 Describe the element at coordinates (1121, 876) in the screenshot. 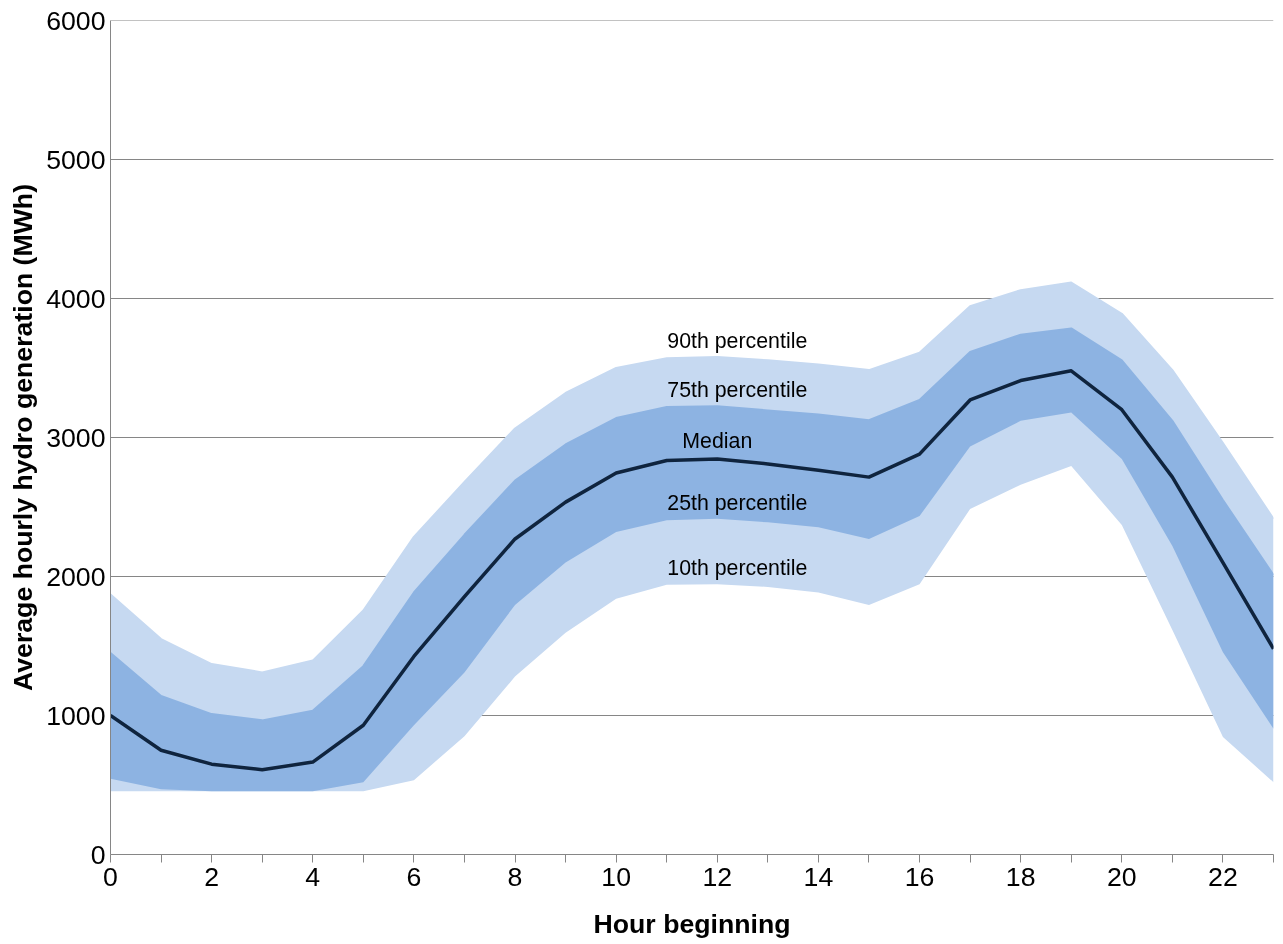

I see `x-tick-label: 20` at that location.